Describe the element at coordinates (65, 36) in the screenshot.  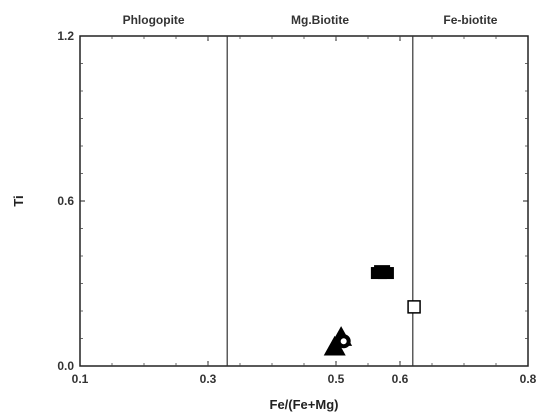
I see `y-tick-label: 1.2` at that location.